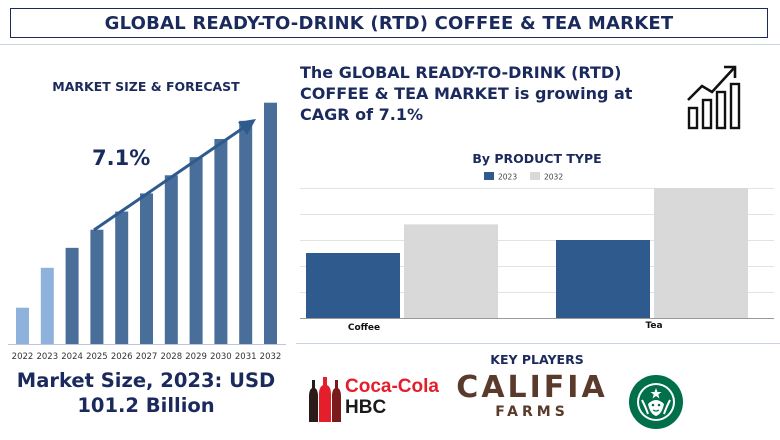 The height and width of the screenshot is (440, 780). Describe the element at coordinates (466, 93) in the screenshot. I see `headline-line-2: COFFEE & TEA MARKET is growing at` at that location.